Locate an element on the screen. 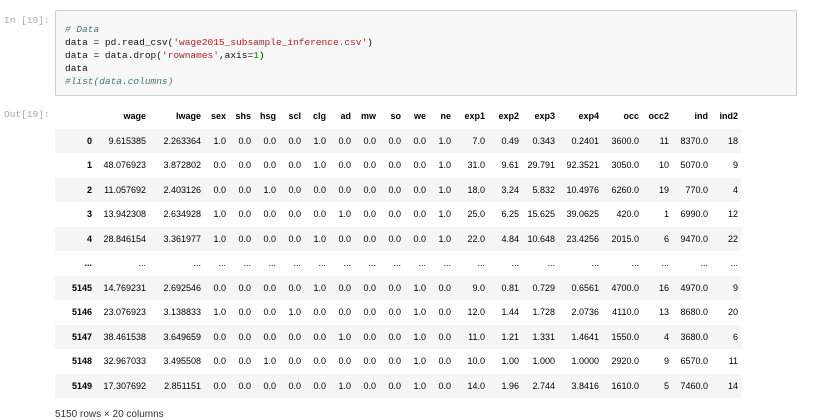  table-cell: 11.057692 is located at coordinates (125, 189).